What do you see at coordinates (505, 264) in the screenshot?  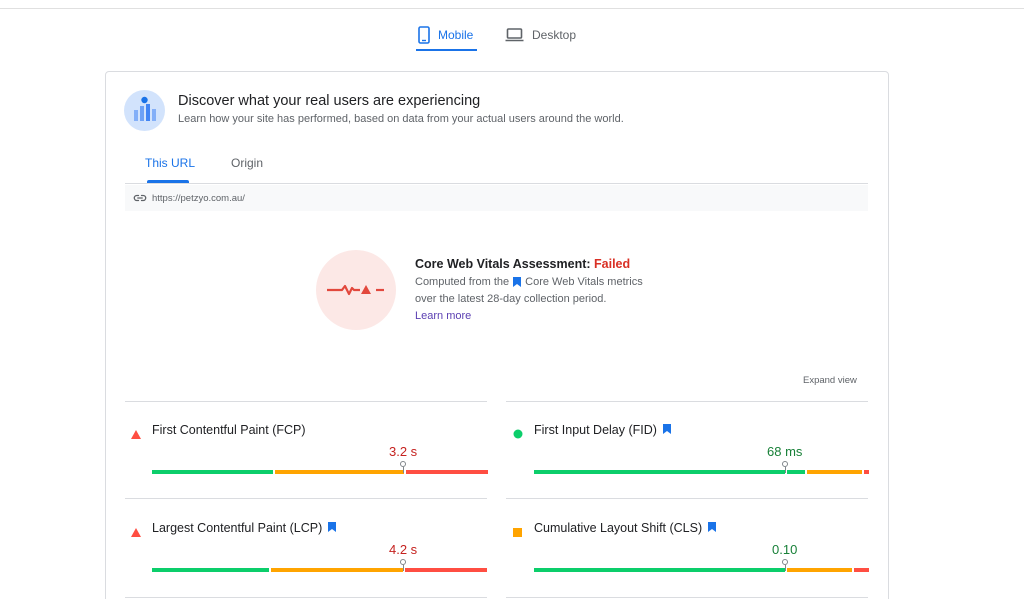 I see `assessment-title-prefix: Core Web Vitals Assessment:` at bounding box center [505, 264].